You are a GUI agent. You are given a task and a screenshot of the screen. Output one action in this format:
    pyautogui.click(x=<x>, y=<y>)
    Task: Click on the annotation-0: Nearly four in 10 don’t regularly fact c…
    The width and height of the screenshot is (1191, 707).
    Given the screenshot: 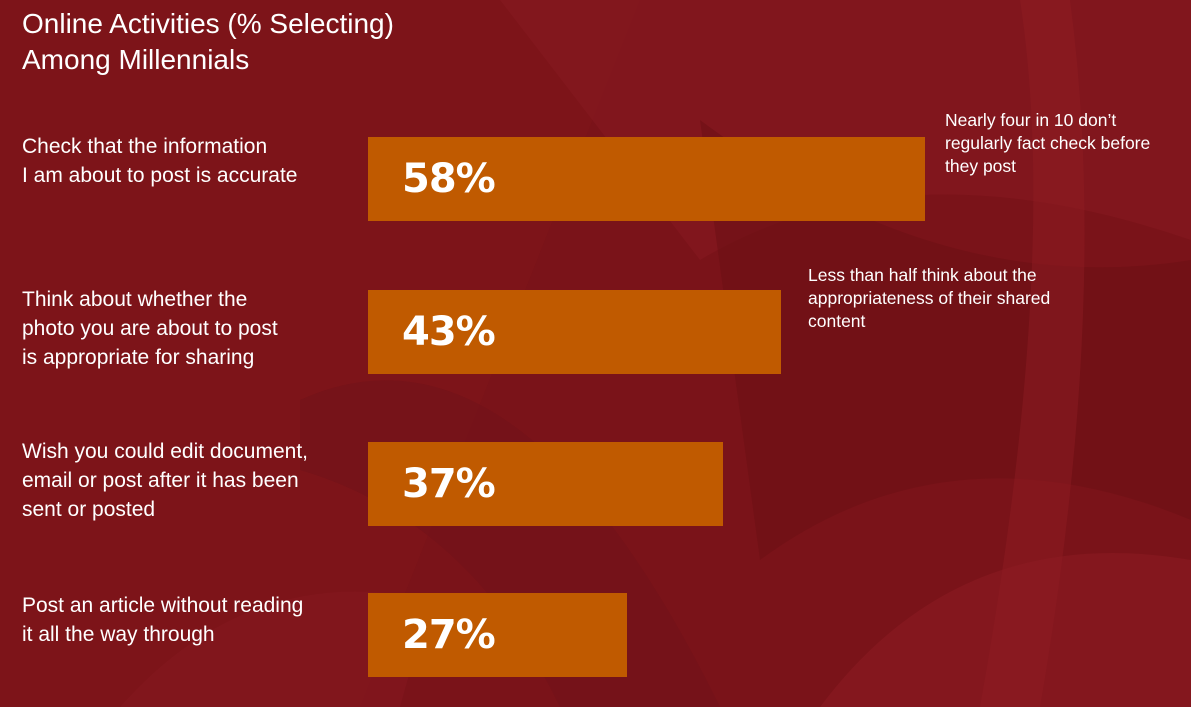 What is the action you would take?
    pyautogui.click(x=1047, y=143)
    